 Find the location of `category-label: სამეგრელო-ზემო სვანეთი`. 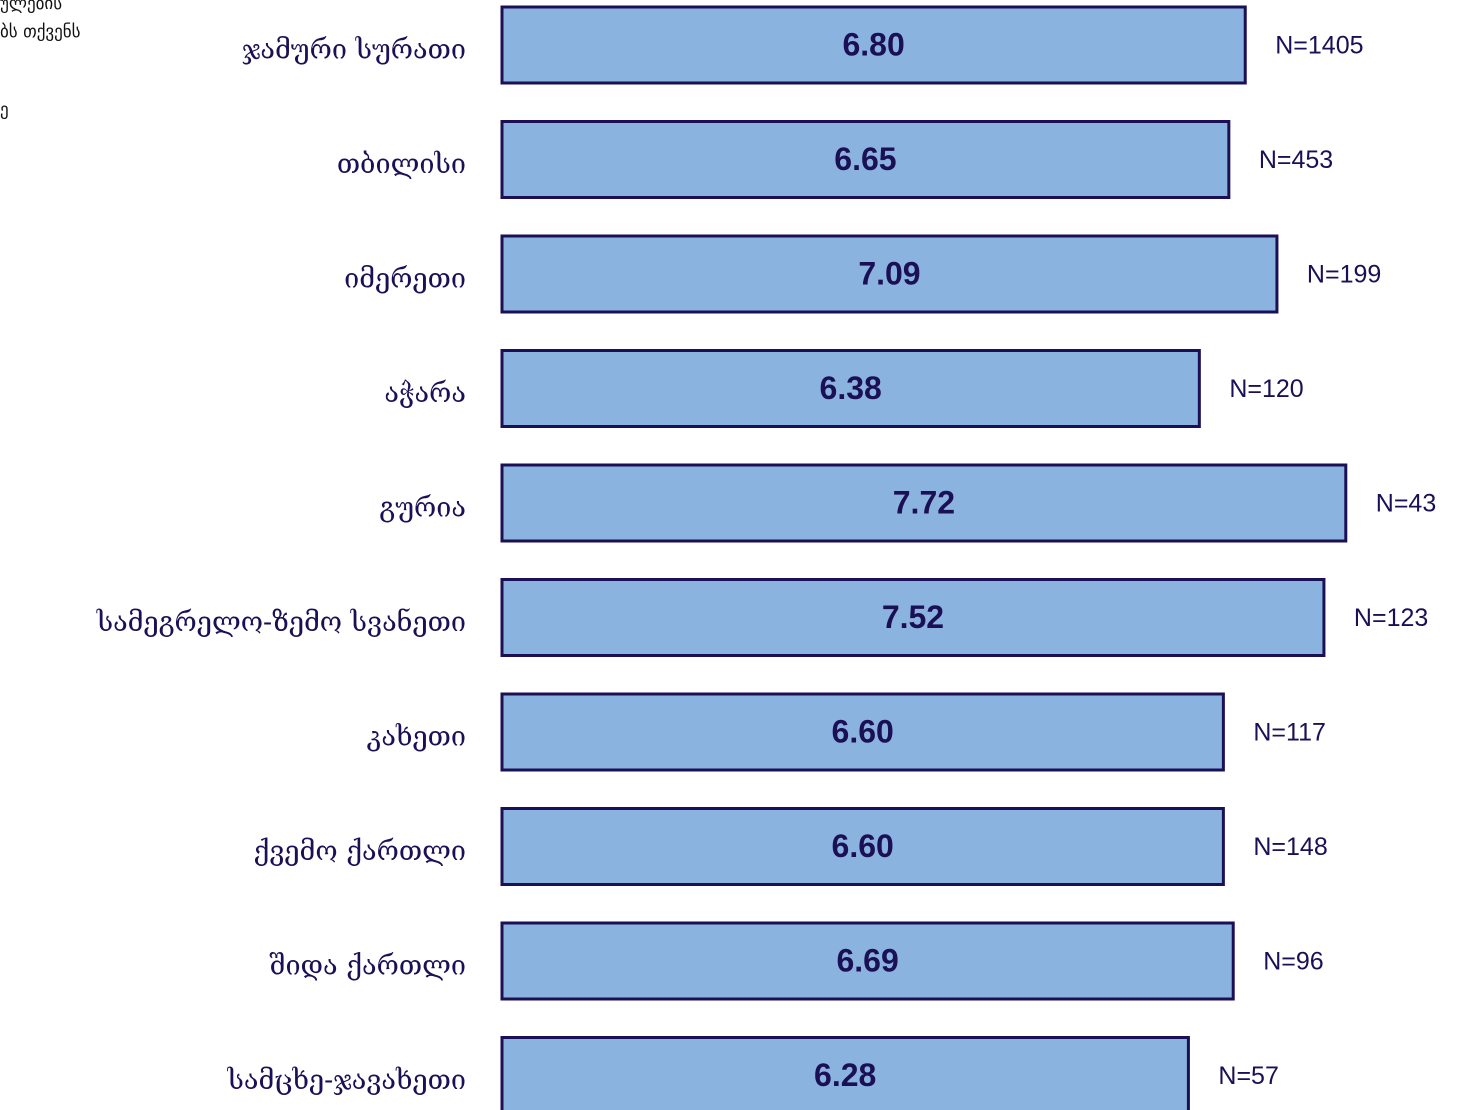

category-label: სამეგრელო-ზემო სვანეთი is located at coordinates (281, 622).